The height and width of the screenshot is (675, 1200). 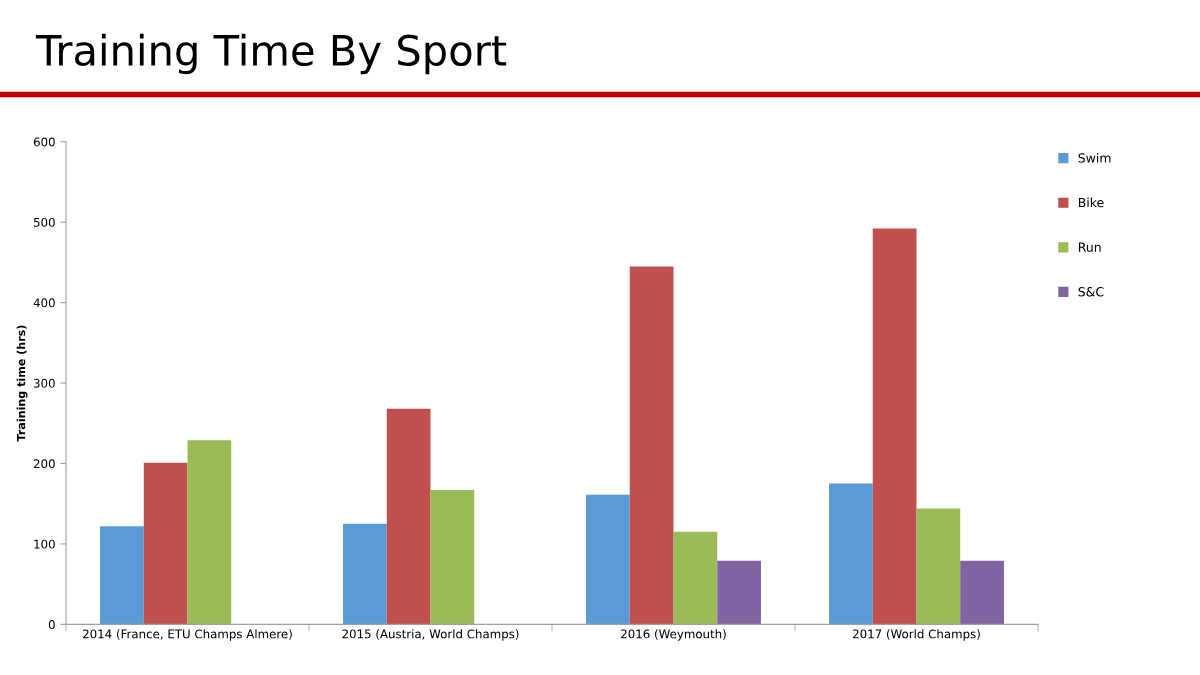 I want to click on x-tick-label: 2014 (France, ETU Champs Almere), so click(x=187, y=635).